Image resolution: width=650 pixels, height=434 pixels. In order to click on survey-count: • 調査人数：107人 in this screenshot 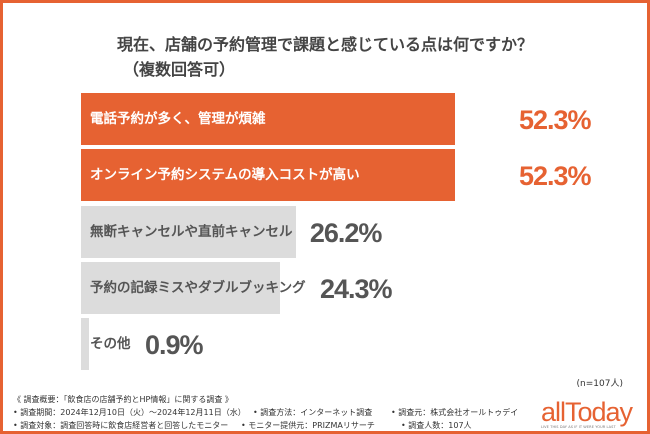, I will do `click(436, 425)`.